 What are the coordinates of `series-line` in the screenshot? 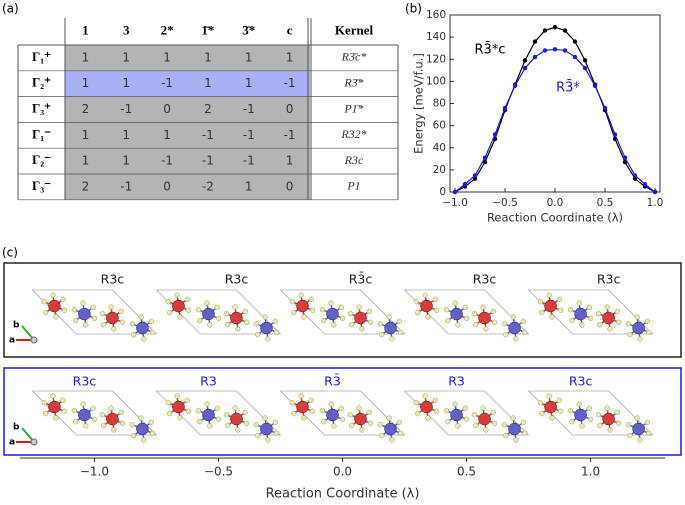 It's located at (555, 120).